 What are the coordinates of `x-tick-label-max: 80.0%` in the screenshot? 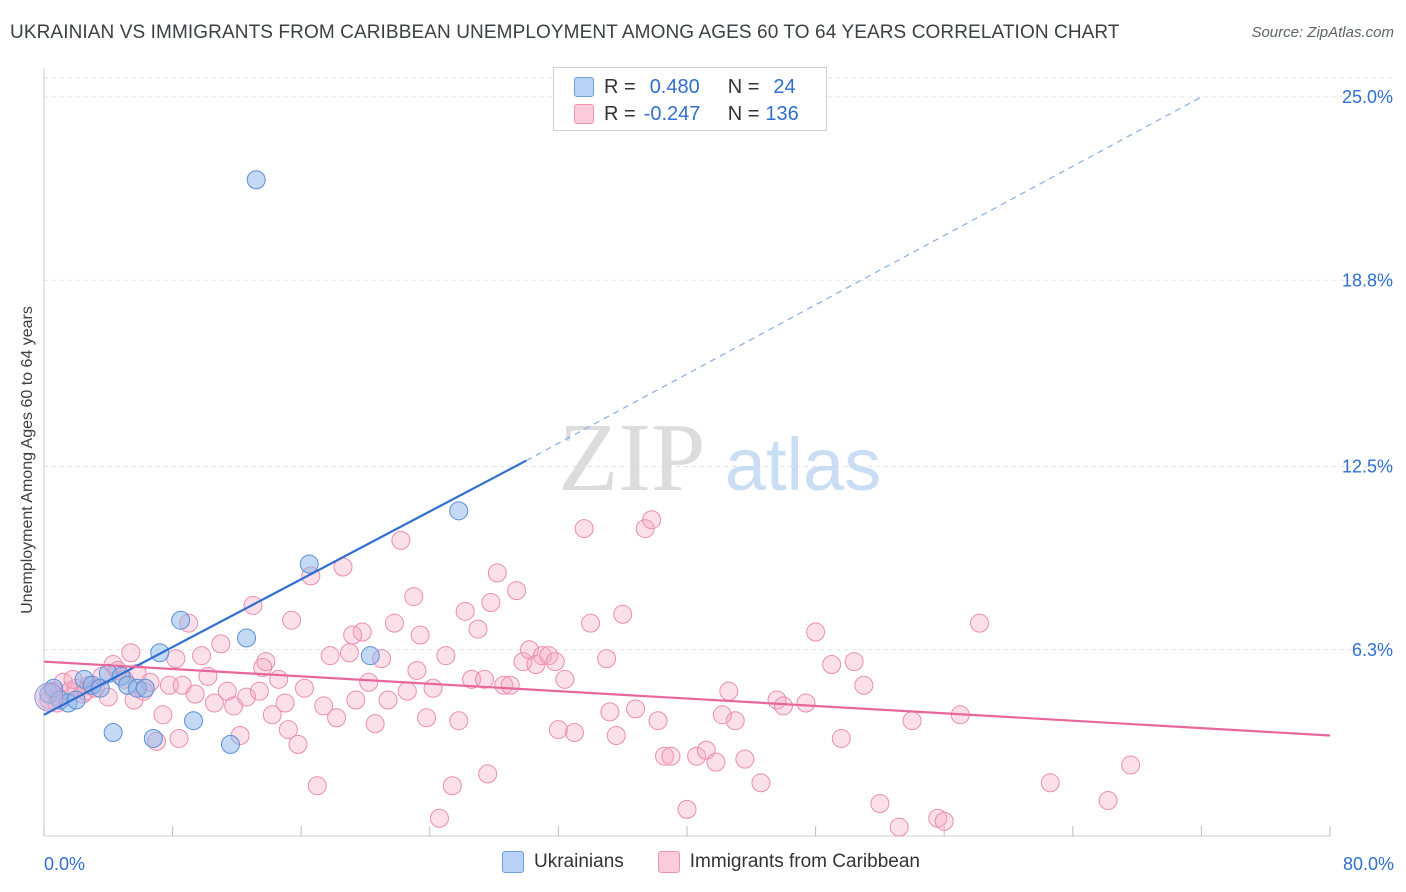 It's located at (1368, 864).